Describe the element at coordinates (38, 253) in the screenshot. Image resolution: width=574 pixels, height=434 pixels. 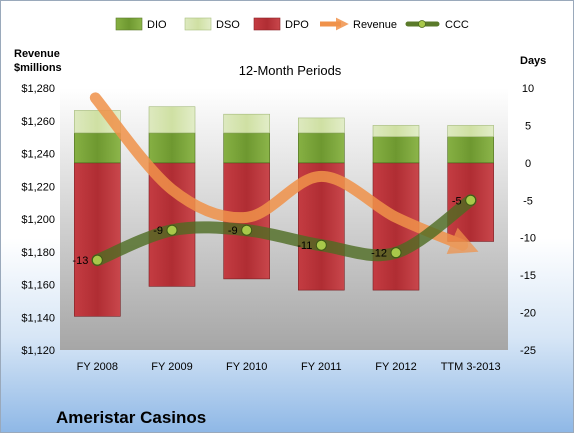
I see `left-tick-label: $1,180` at that location.